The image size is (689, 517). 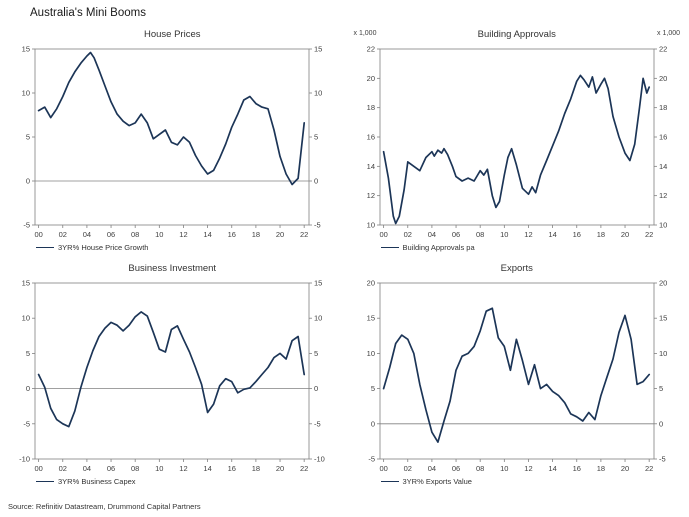 I want to click on y-axis-unit-right: x 1,000, so click(x=668, y=33).